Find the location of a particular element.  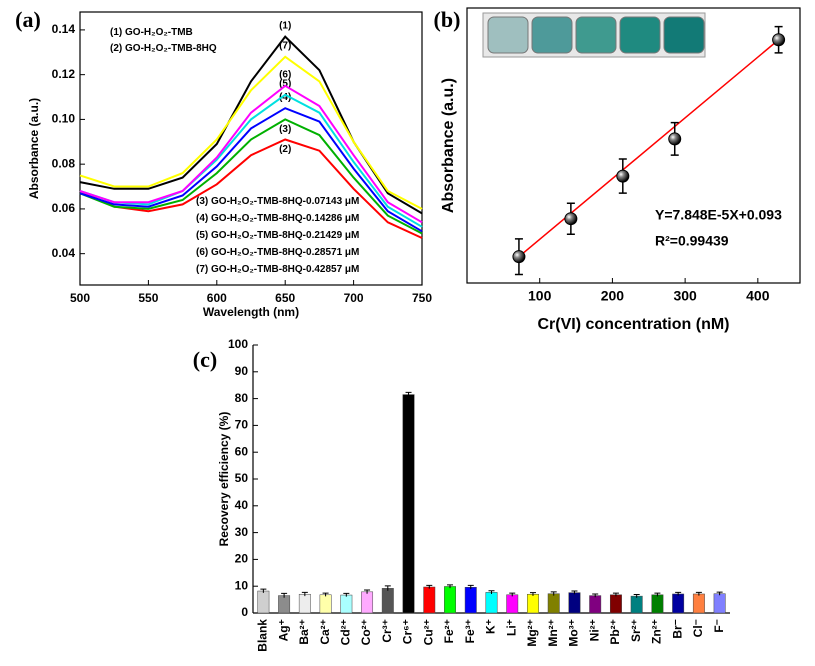

curve-label: (6) is located at coordinates (285, 74).